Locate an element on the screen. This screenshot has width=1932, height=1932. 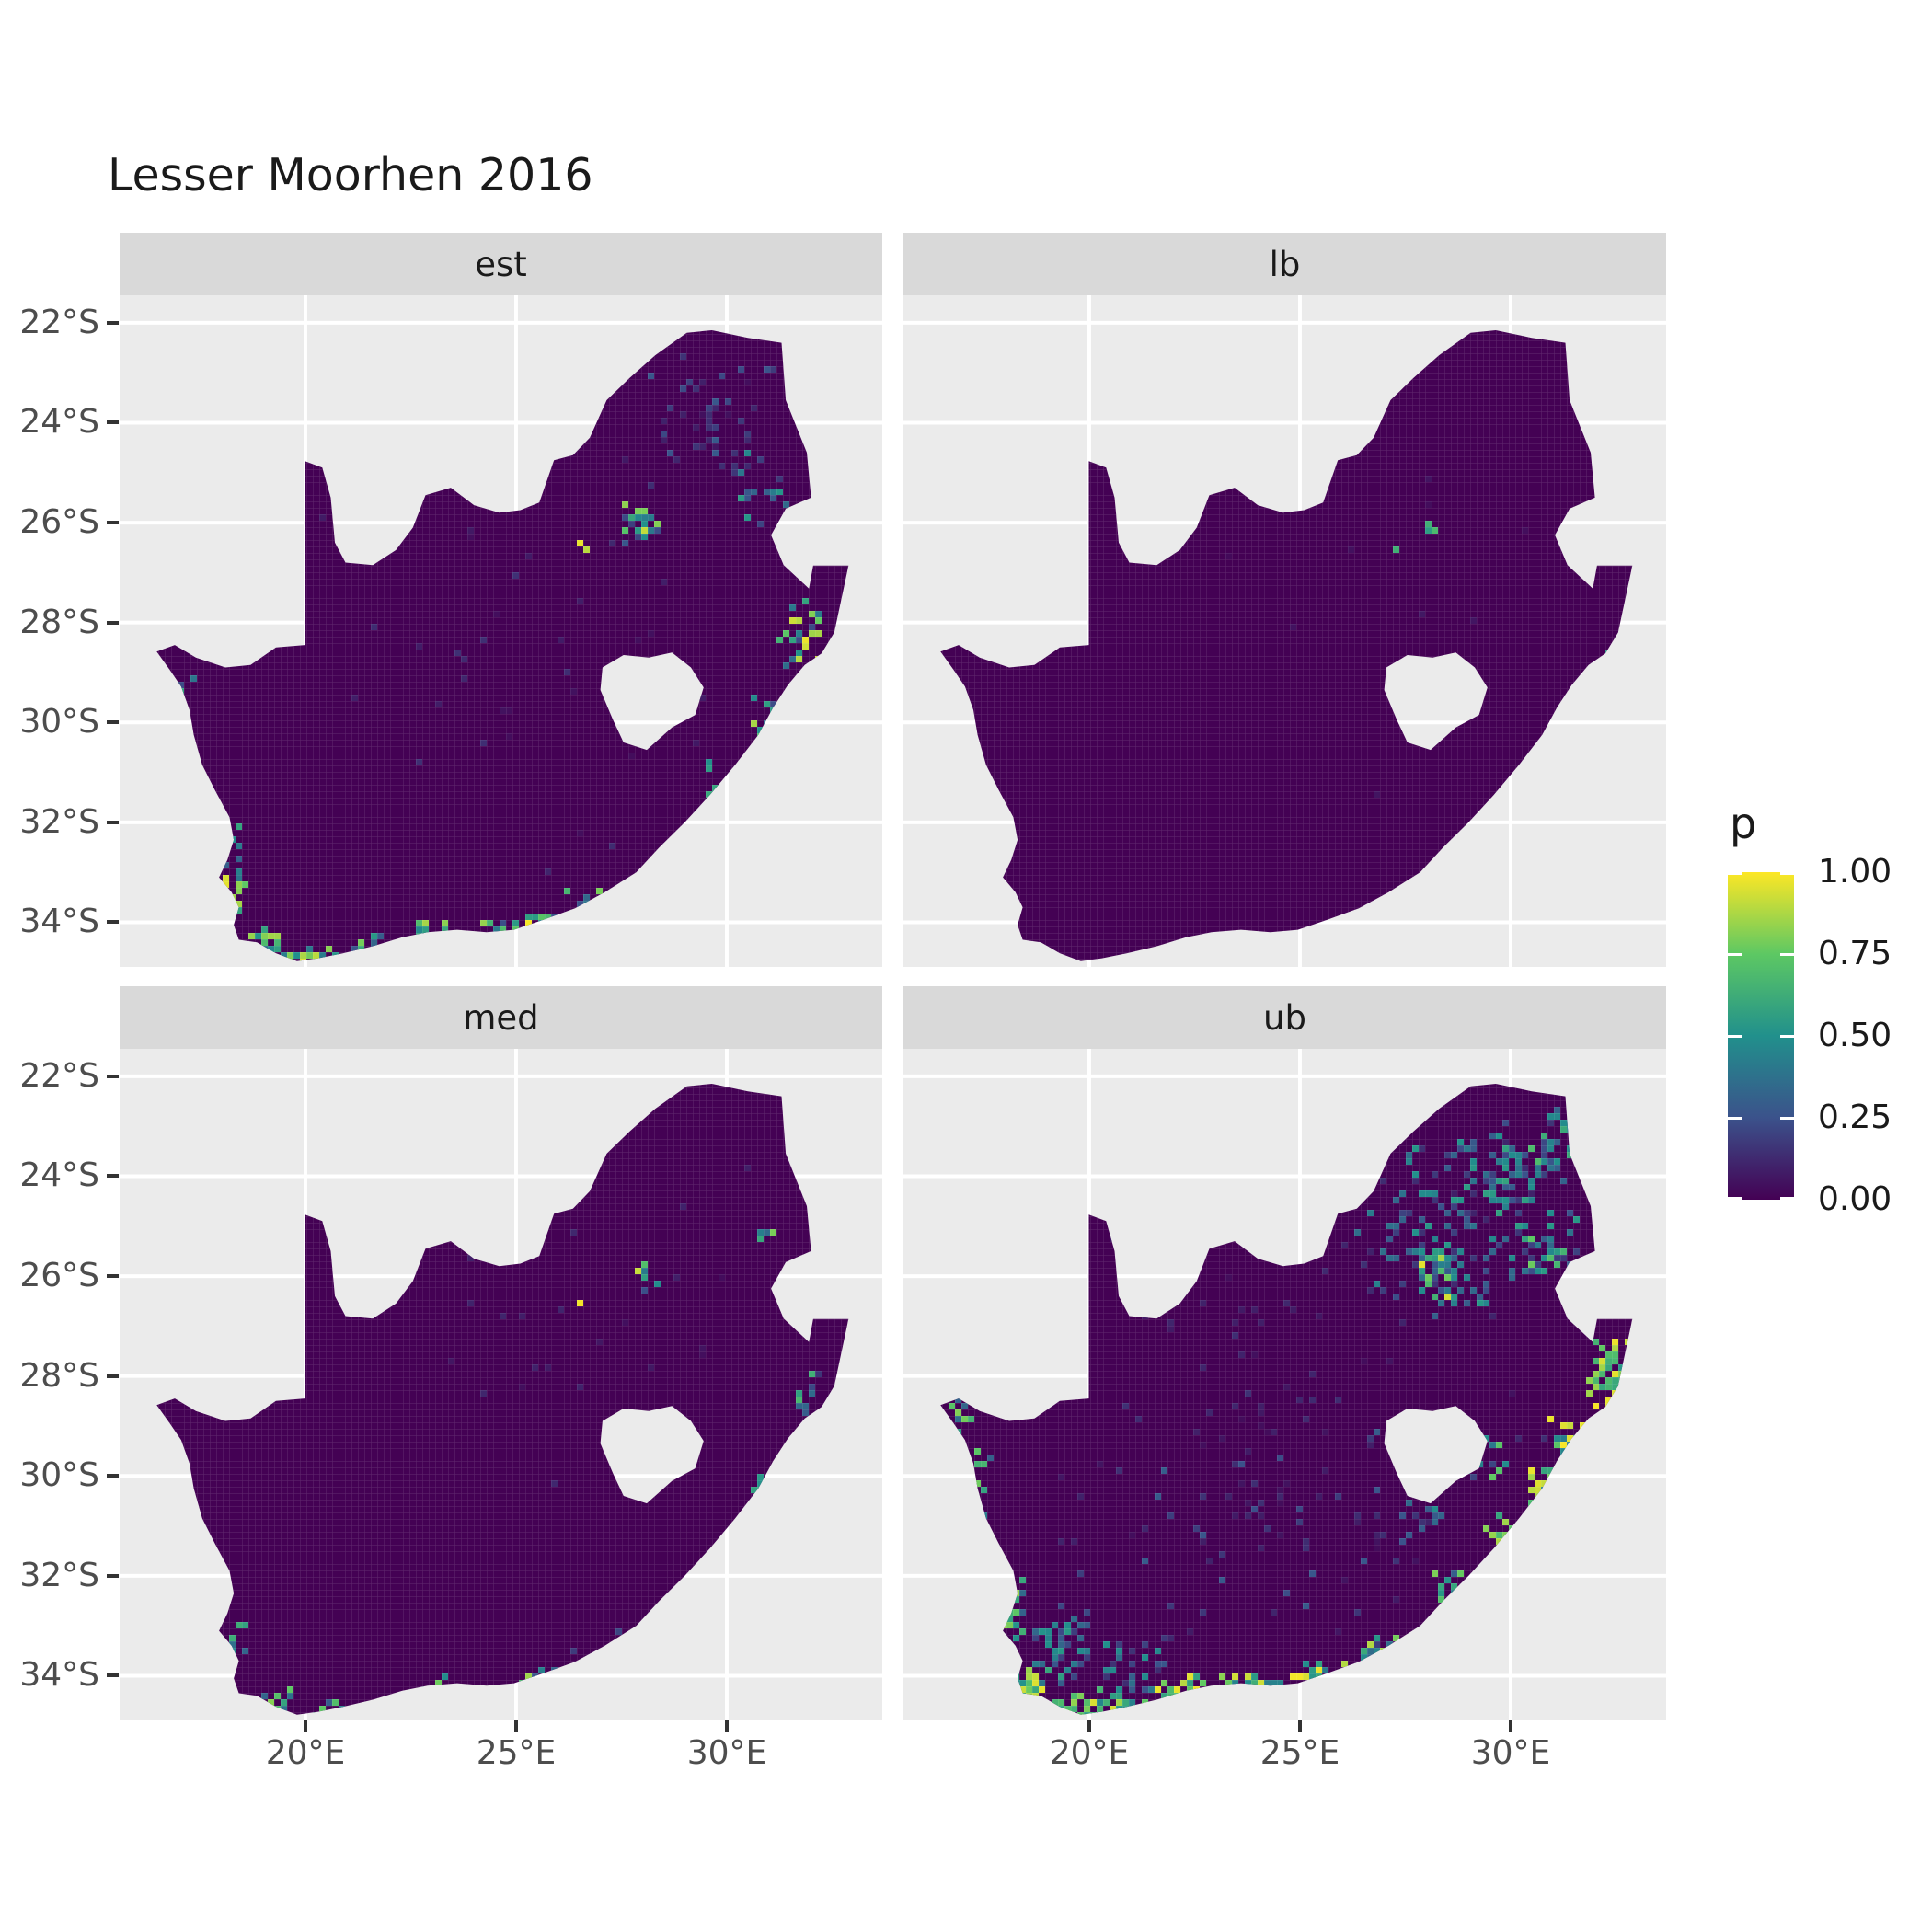
facet-strip-lb: lb is located at coordinates (1284, 264).